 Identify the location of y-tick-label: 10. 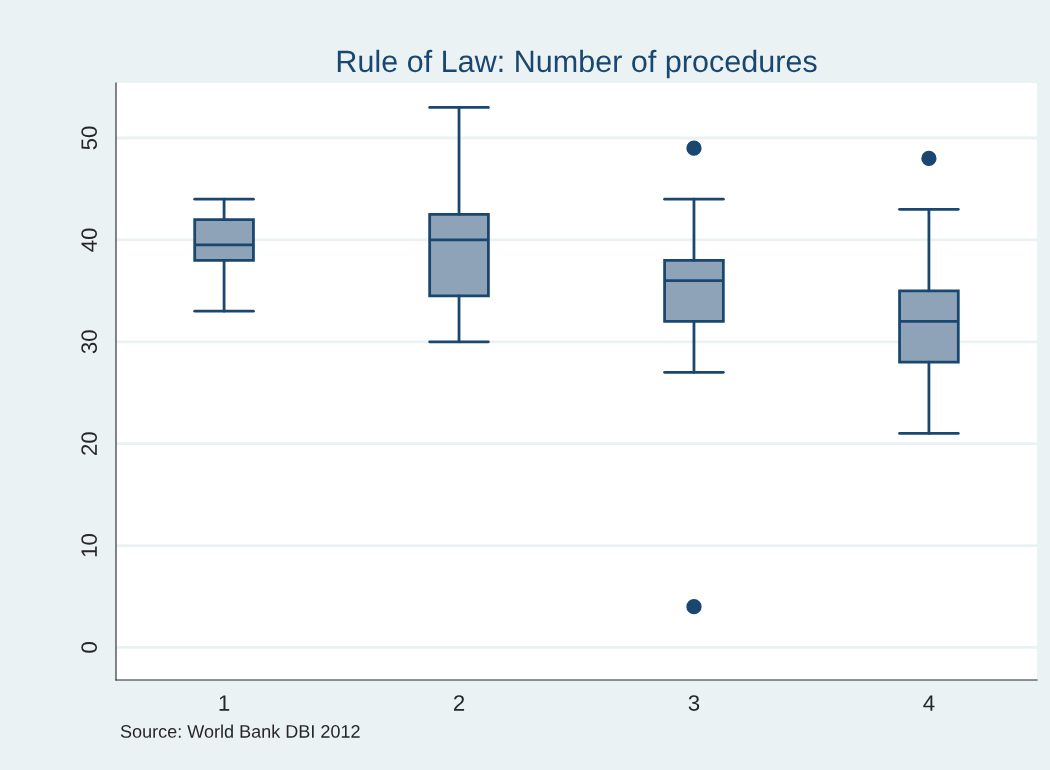
(89, 545).